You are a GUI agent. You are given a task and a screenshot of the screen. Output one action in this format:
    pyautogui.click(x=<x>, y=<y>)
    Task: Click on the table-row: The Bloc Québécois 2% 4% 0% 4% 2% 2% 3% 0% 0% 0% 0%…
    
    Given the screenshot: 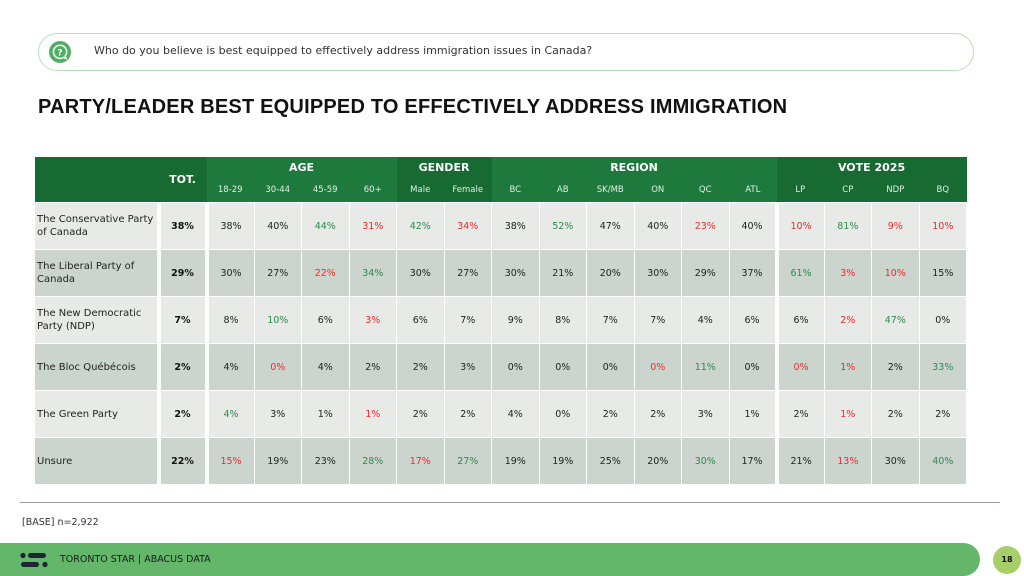 What is the action you would take?
    pyautogui.click(x=501, y=367)
    